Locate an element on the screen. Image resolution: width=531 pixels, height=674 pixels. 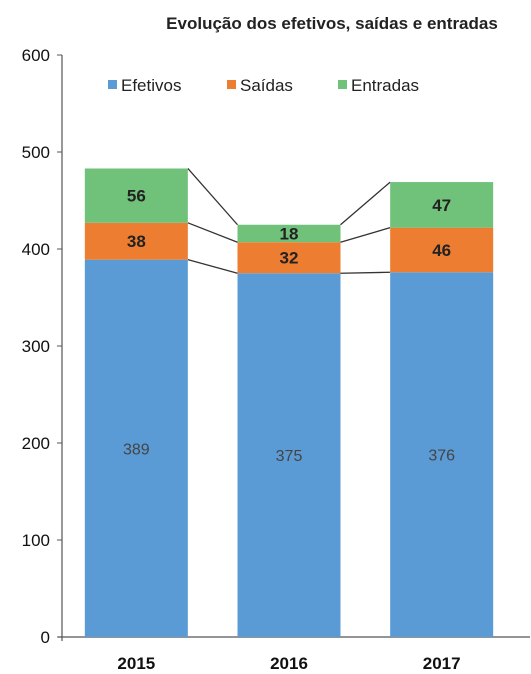
bar-saidas-2015 is located at coordinates (136, 241).